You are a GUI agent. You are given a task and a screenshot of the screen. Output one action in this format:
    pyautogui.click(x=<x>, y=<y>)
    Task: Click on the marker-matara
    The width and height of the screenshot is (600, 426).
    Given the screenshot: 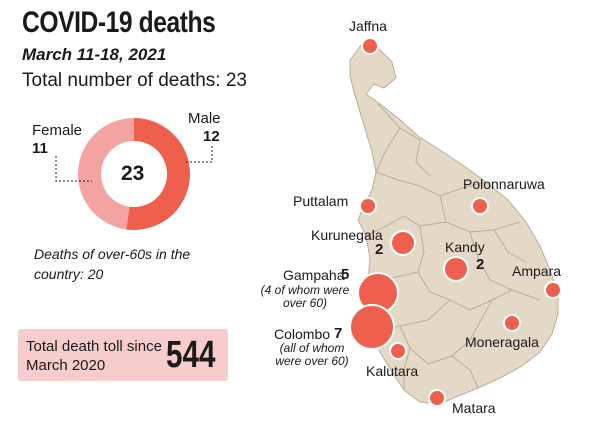 What is the action you would take?
    pyautogui.click(x=437, y=398)
    